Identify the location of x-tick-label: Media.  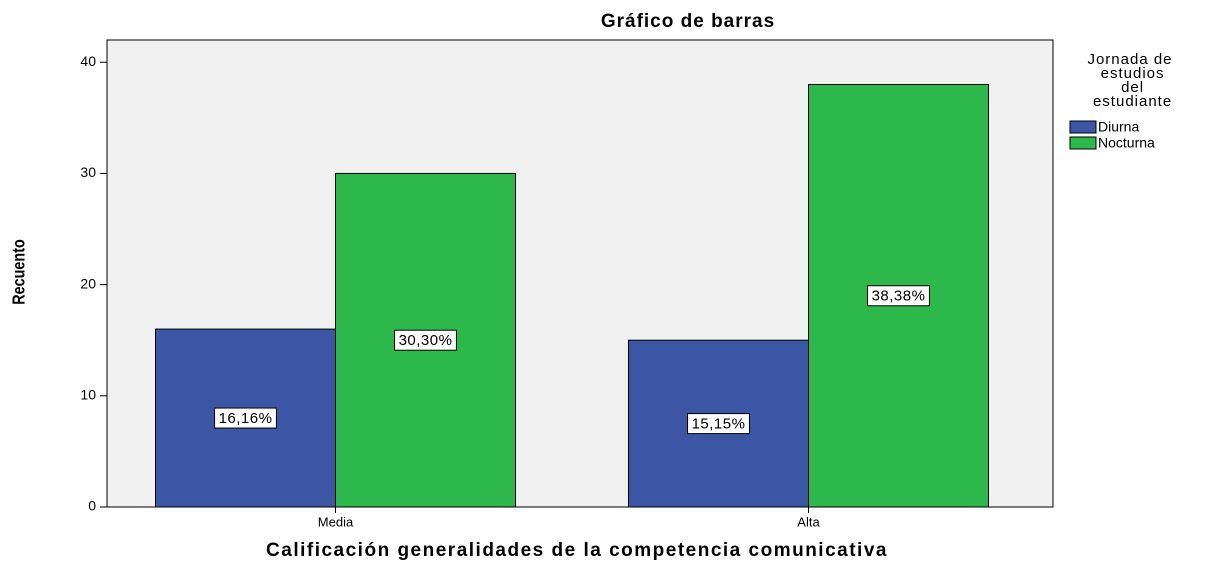
(336, 521).